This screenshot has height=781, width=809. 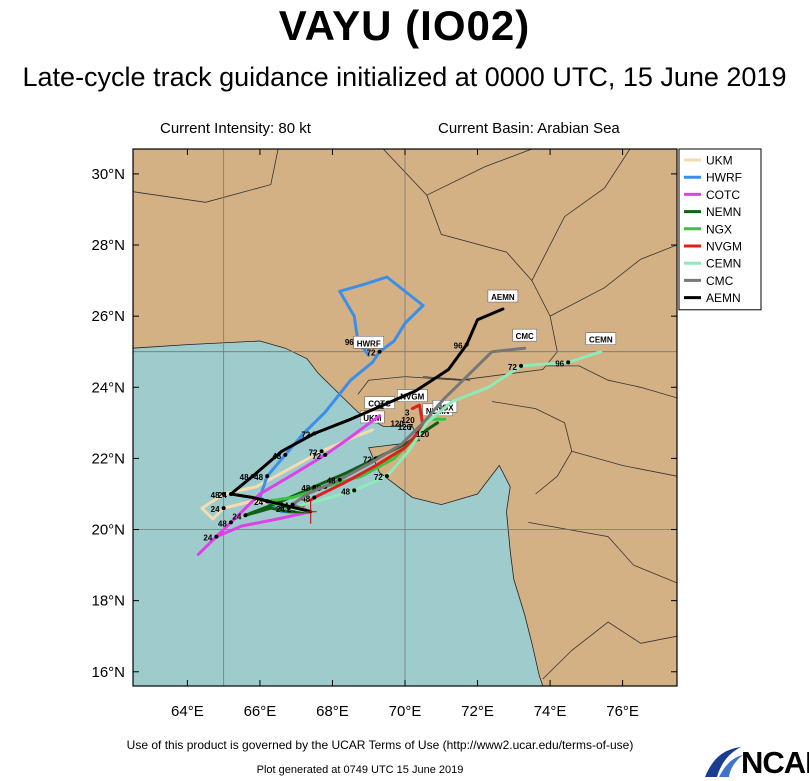 I want to click on legend-item-cmc: CMC, so click(x=709, y=281).